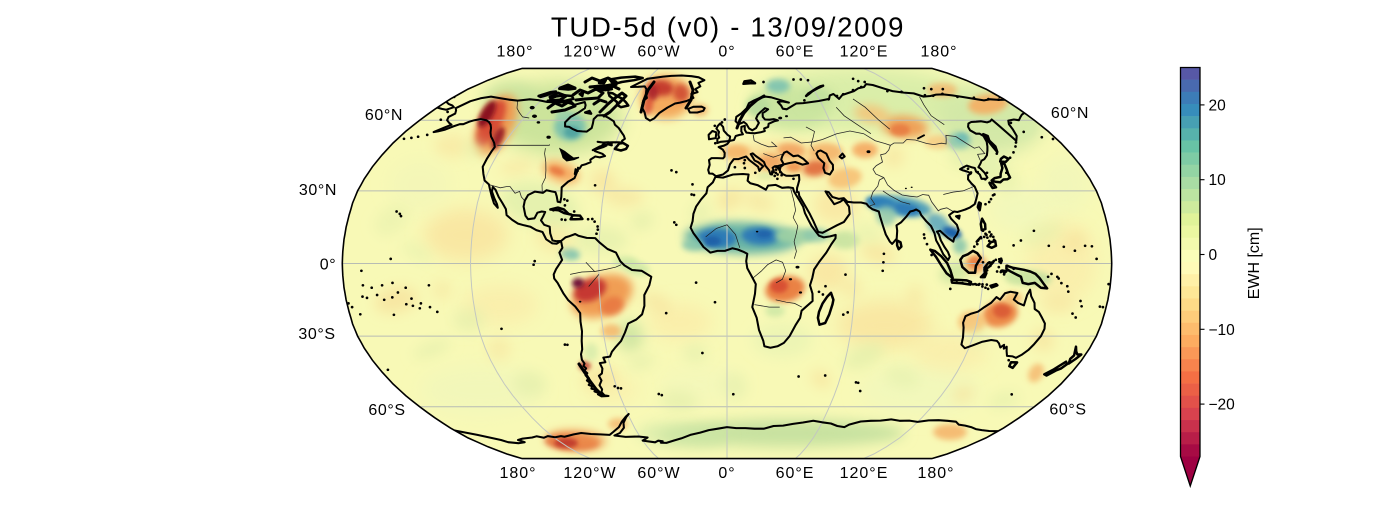 This screenshot has height=505, width=1400. What do you see at coordinates (1222, 405) in the screenshot?
I see `svg-text: −20` at bounding box center [1222, 405].